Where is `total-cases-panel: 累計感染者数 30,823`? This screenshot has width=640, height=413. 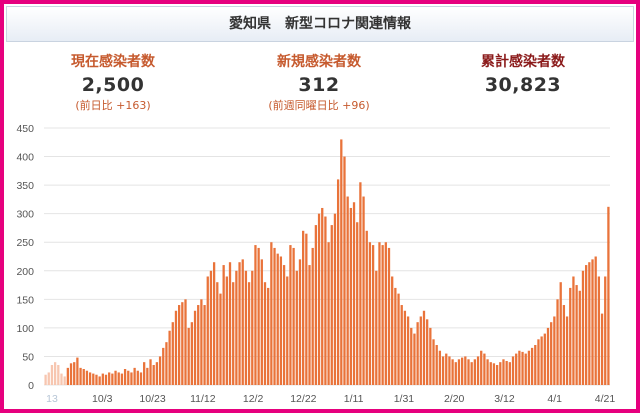 total-cases-panel: 累計感染者数 30,823 is located at coordinates (523, 75).